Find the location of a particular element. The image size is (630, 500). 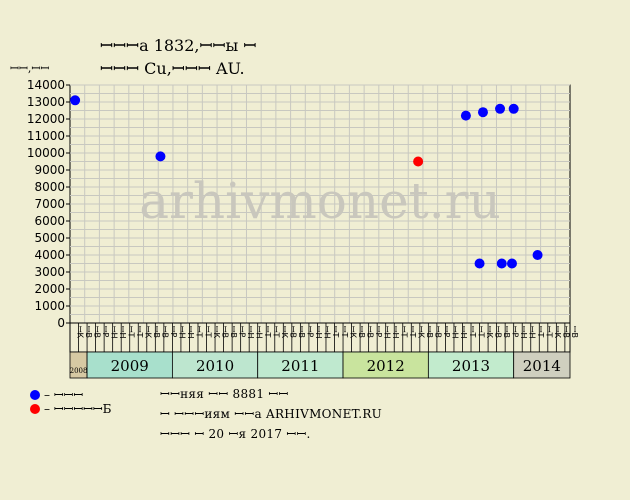

y-axis-label: ꟷꟷ,ꟷꟷ is located at coordinates (30, 68).